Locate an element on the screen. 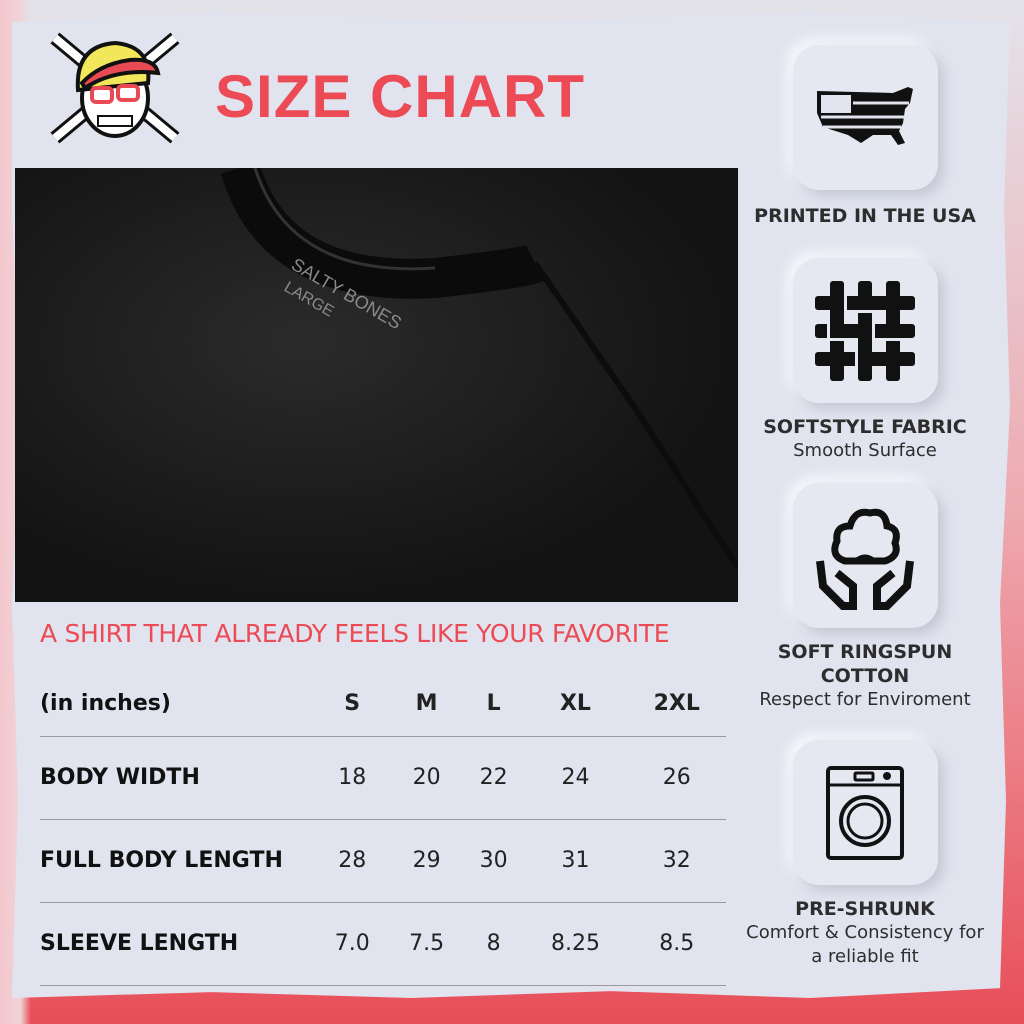  skull-crossbones-logo is located at coordinates (115, 88).